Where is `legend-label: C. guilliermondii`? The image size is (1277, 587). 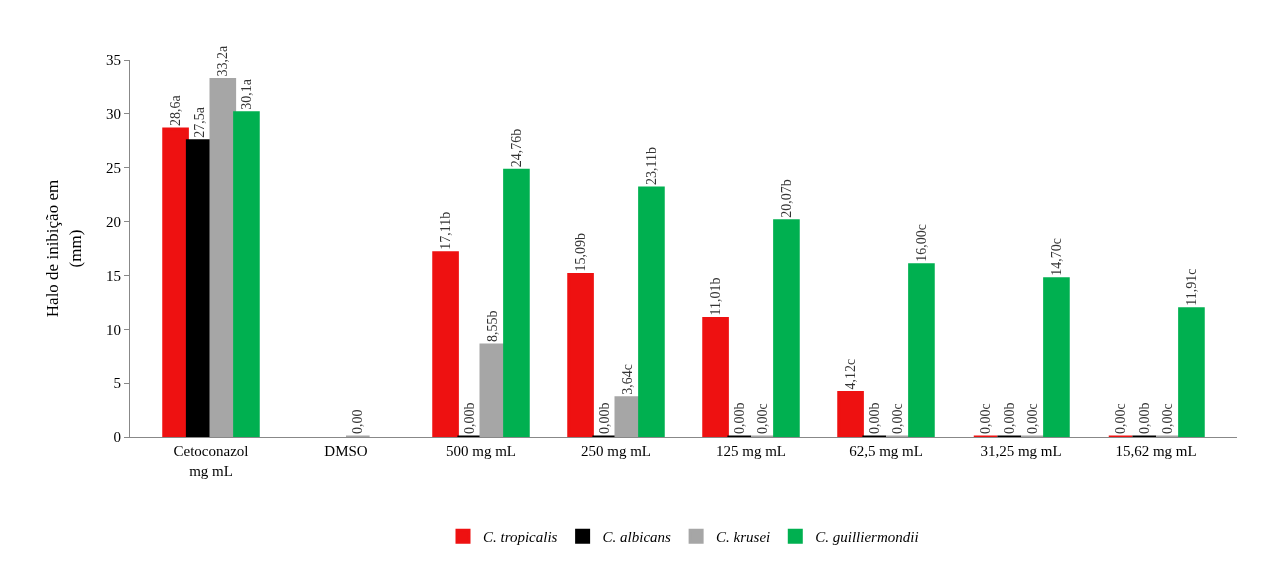 legend-label: C. guilliermondii is located at coordinates (867, 537).